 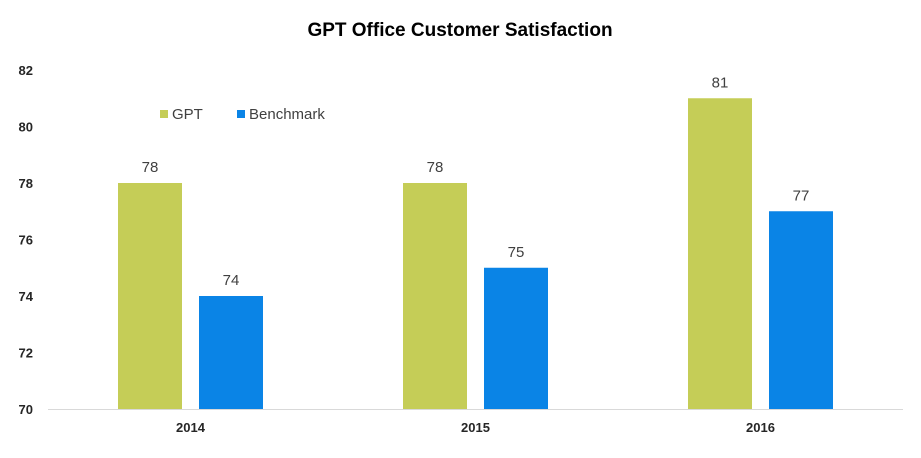 I want to click on bar-gpt-2014, so click(x=150, y=296).